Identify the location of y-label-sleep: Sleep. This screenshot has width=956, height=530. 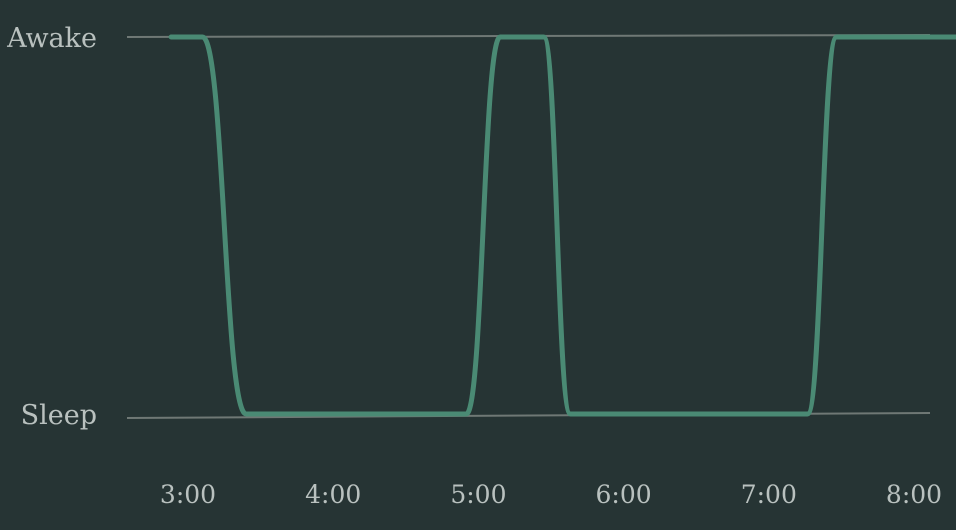
(59, 415).